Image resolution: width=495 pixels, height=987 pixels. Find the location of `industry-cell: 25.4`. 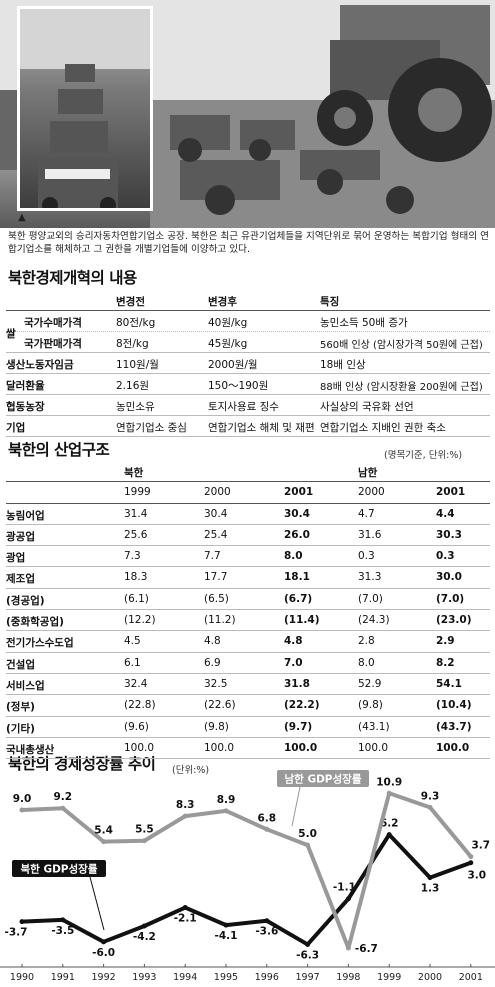

industry-cell: 25.4 is located at coordinates (216, 534).